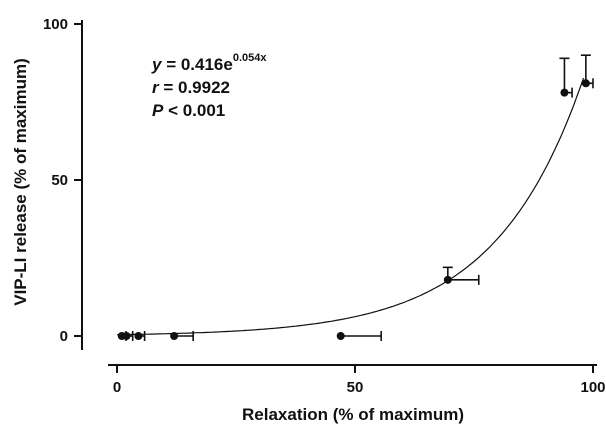 This screenshot has width=606, height=430. What do you see at coordinates (55, 24) in the screenshot?
I see `y-tick-label: 100` at bounding box center [55, 24].